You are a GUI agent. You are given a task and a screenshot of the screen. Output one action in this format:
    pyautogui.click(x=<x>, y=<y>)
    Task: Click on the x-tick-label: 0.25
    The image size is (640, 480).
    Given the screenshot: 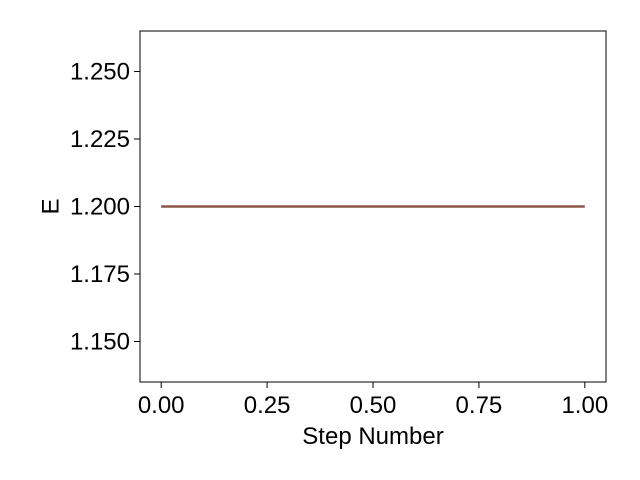 What is the action you would take?
    pyautogui.click(x=267, y=405)
    